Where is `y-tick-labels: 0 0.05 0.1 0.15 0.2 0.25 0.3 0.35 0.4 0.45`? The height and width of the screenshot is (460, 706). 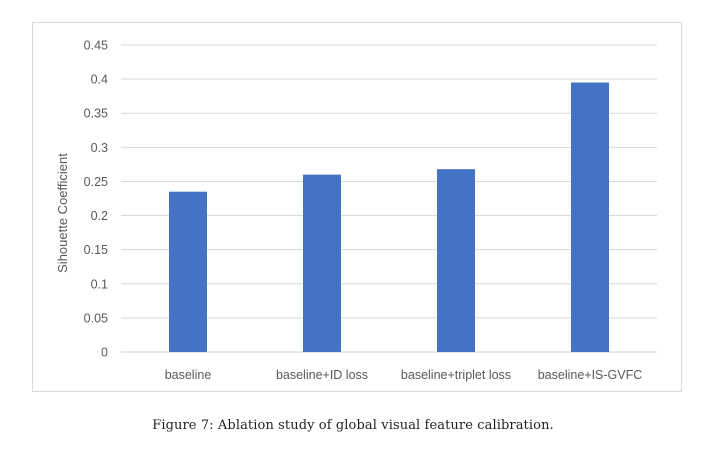 y-tick-labels: 0 0.05 0.1 0.15 0.2 0.25 0.3 0.35 0.4 0.45 is located at coordinates (96, 199).